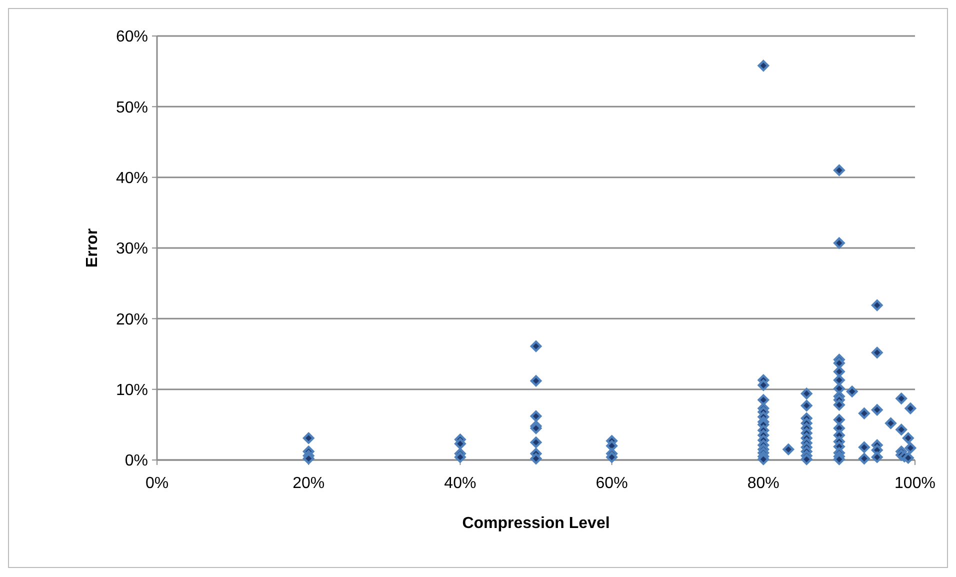 This screenshot has height=577, width=956. I want to click on y-tick-label: 60%, so click(132, 37).